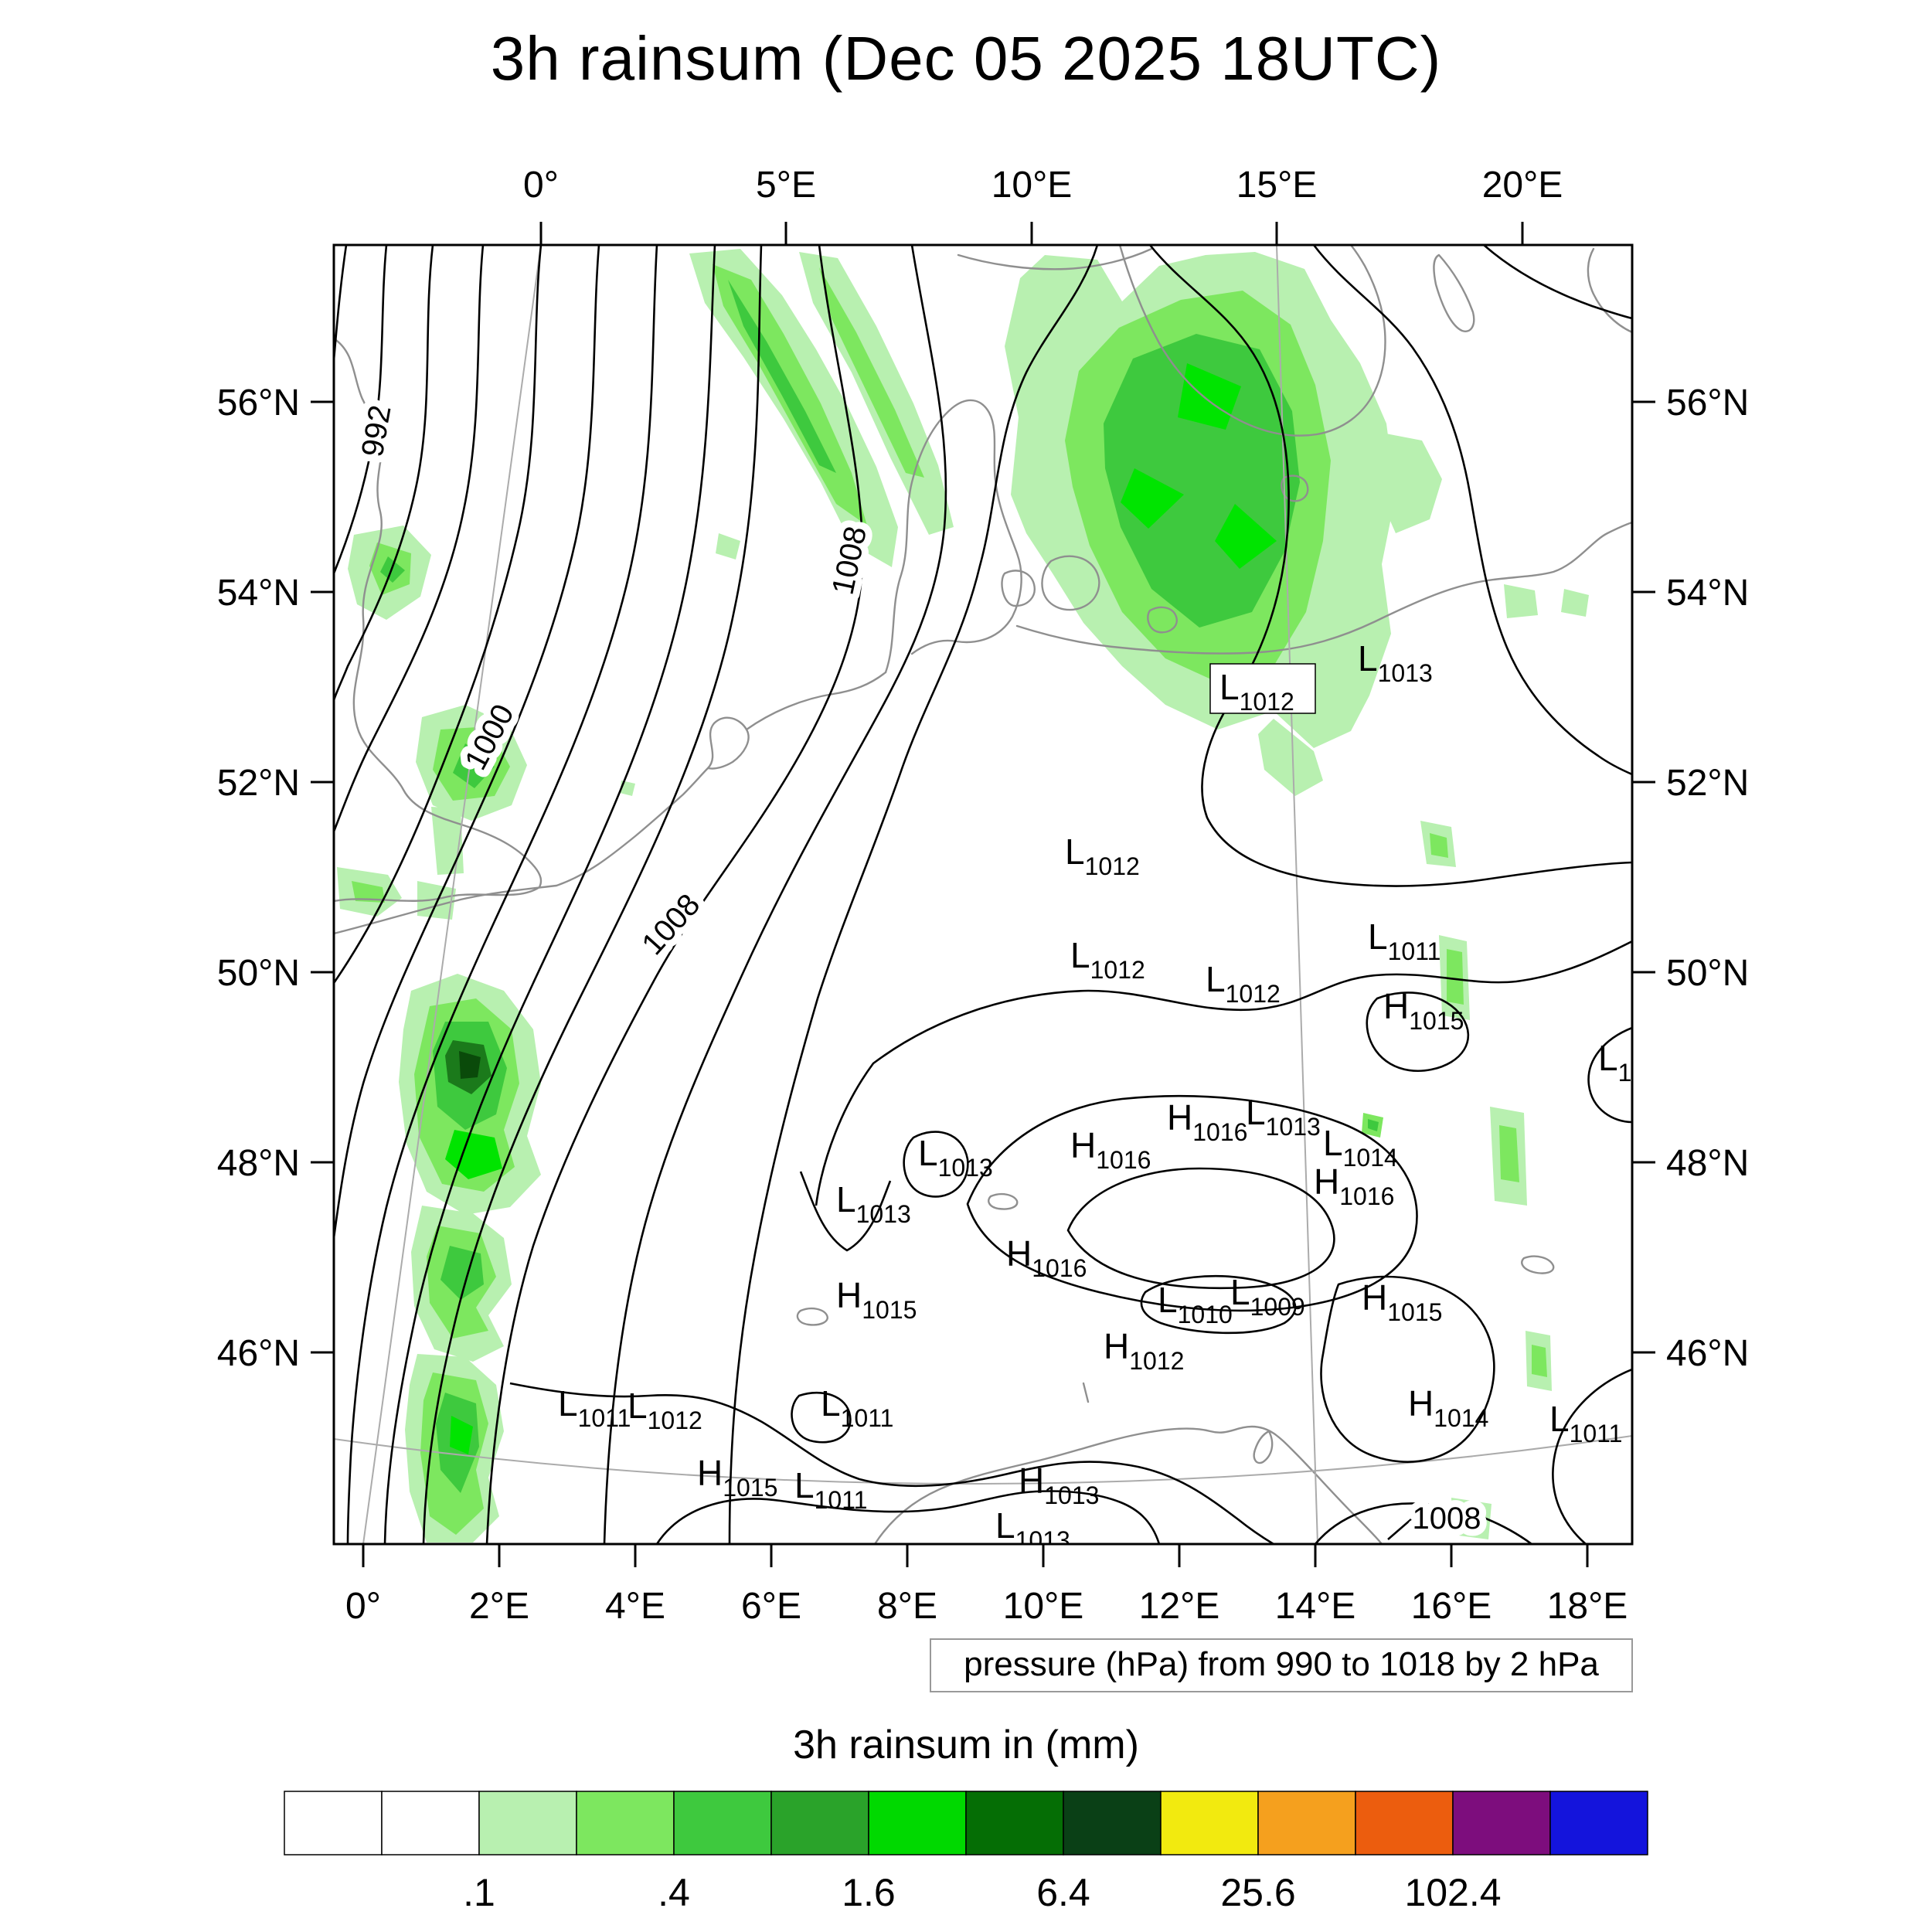 Image resolution: width=1932 pixels, height=1932 pixels. What do you see at coordinates (1453, 1893) in the screenshot?
I see `colorbar-tick-label: 102.4` at bounding box center [1453, 1893].